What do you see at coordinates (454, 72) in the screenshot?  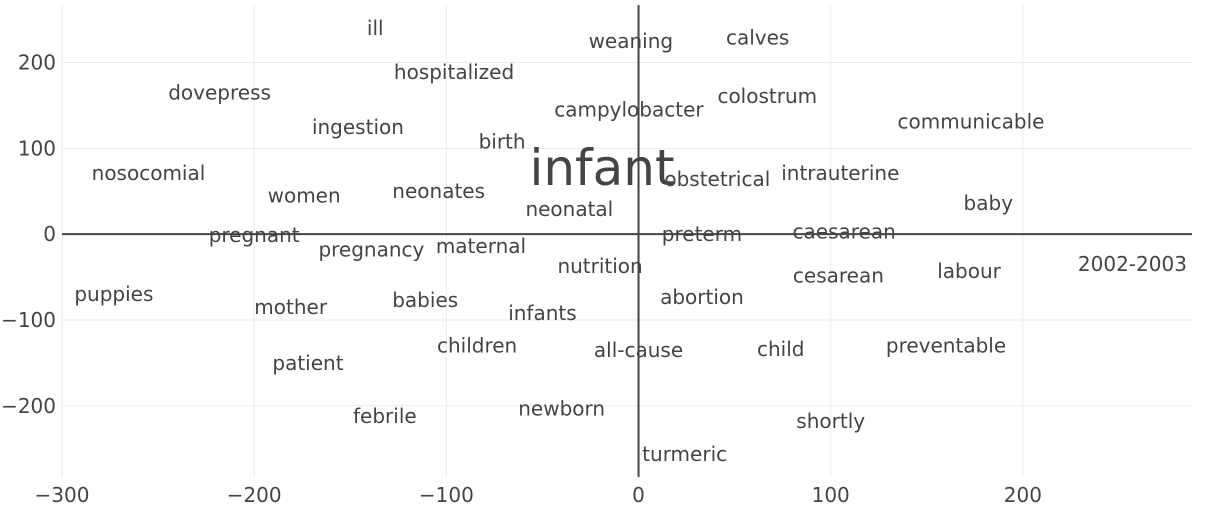 I see `word-hospitalized: hospitalized` at bounding box center [454, 72].